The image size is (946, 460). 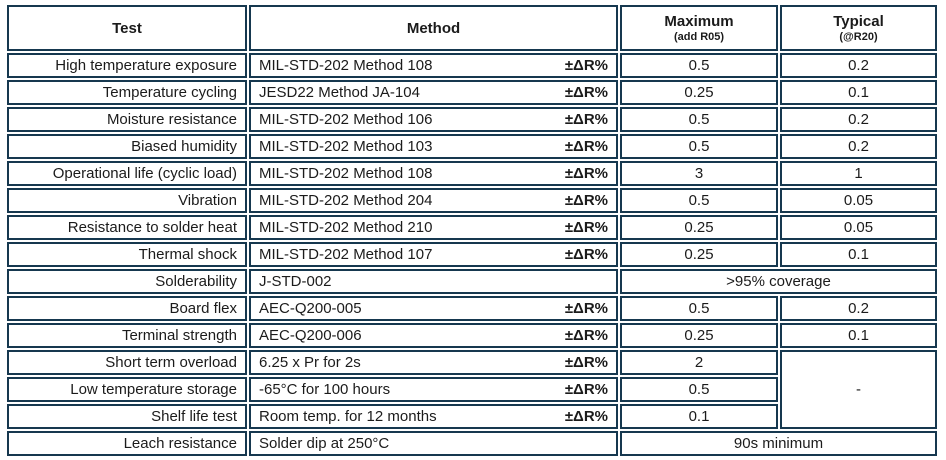 What do you see at coordinates (778, 281) in the screenshot?
I see `coverage-span-cell: >95% coverage` at bounding box center [778, 281].